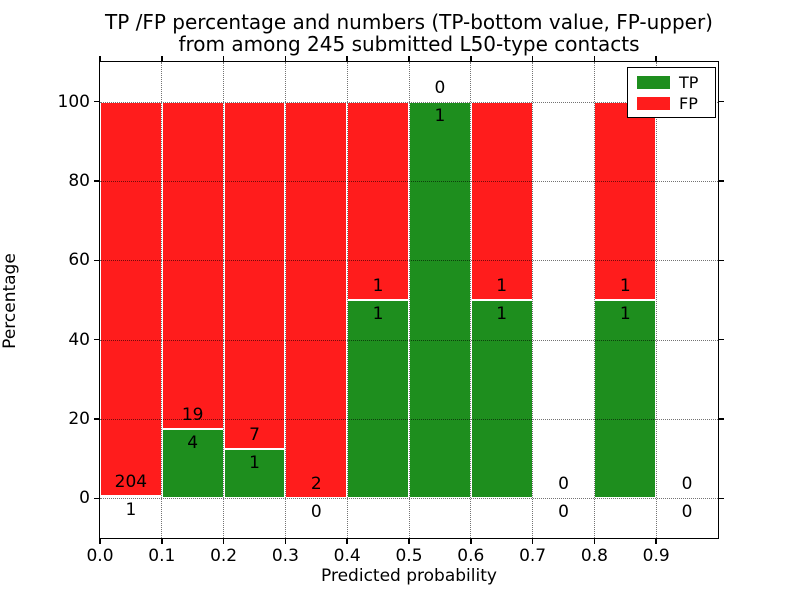 The height and width of the screenshot is (600, 800). I want to click on x-tick-label-0.7: 0.7, so click(533, 556).